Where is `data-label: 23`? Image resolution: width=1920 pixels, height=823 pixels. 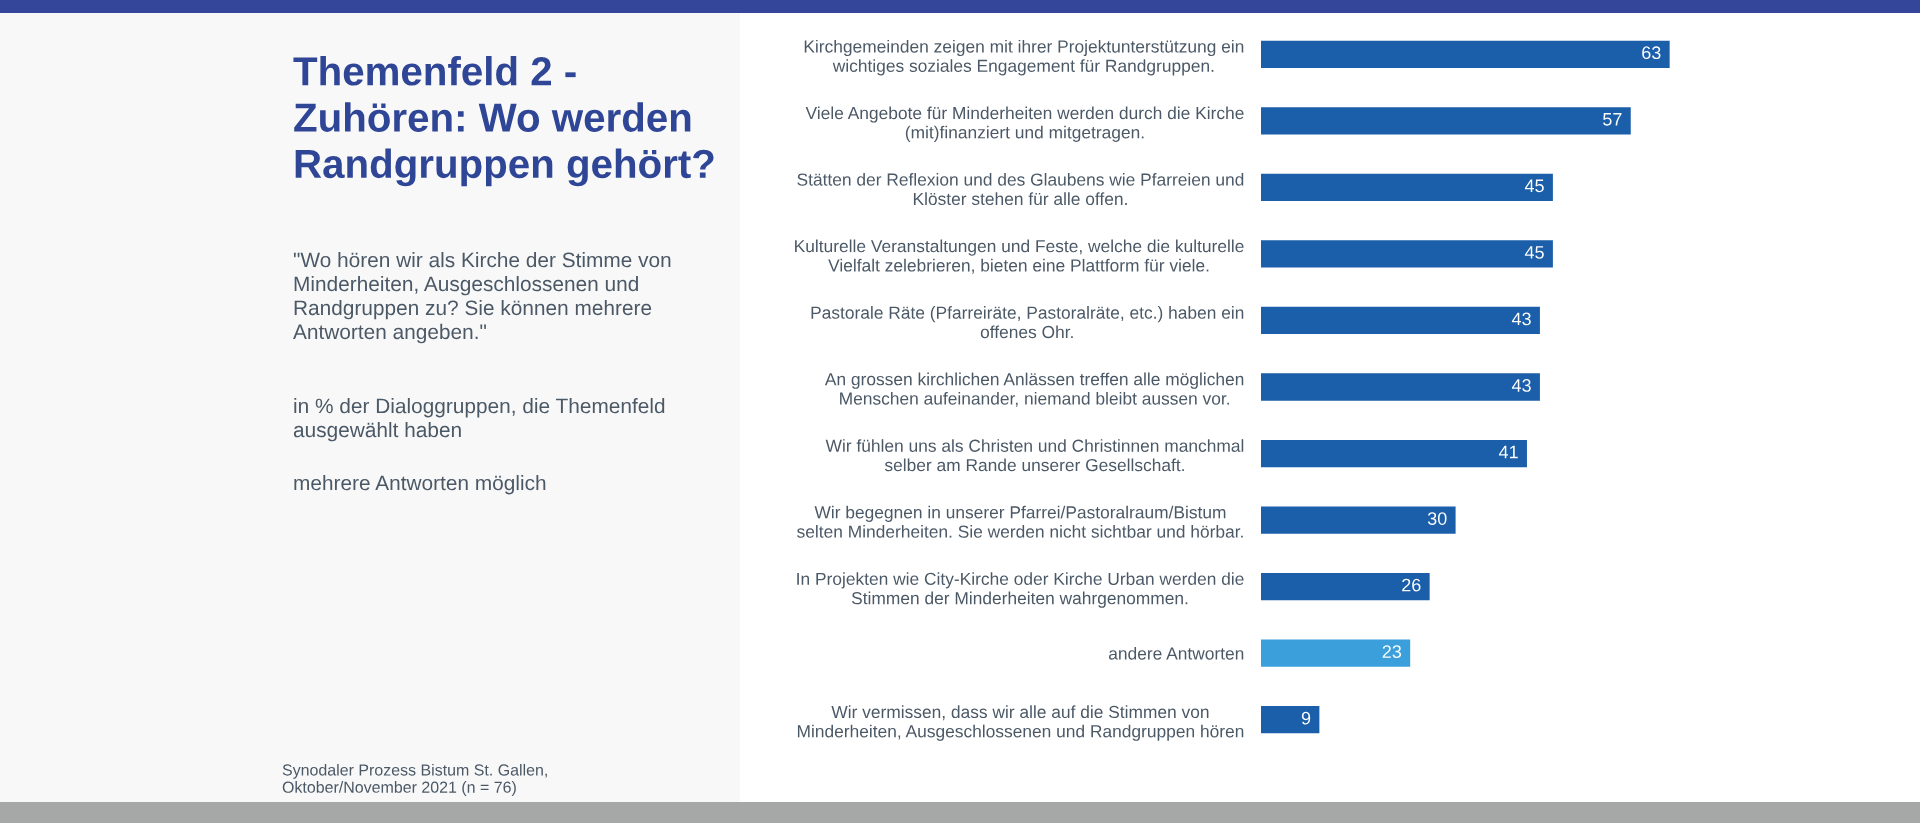
data-label: 23 is located at coordinates (1392, 652).